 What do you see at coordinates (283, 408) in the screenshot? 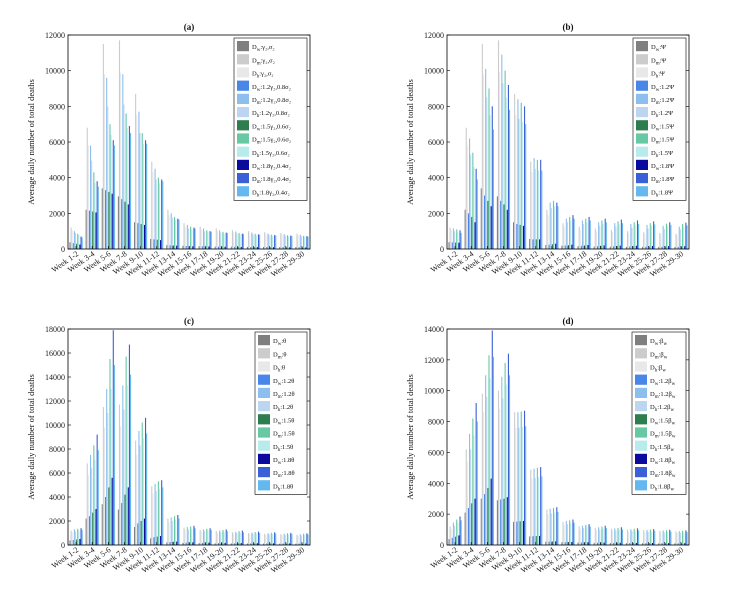
I see `legend-label: Dh:1.2θ` at bounding box center [283, 408].